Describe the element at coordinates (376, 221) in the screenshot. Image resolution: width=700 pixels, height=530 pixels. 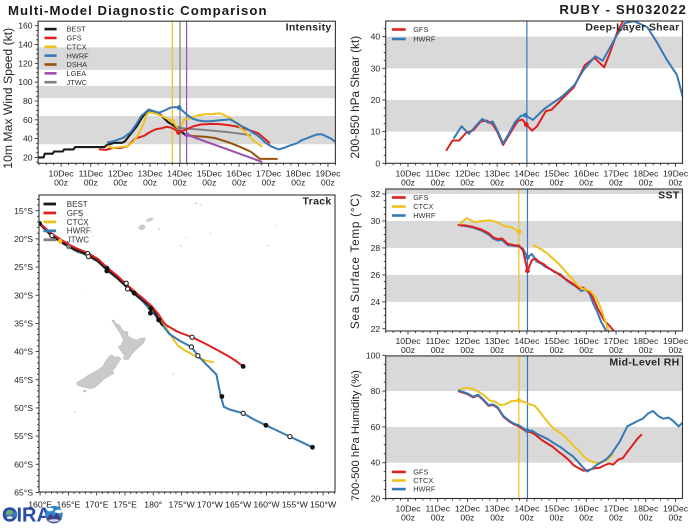
I see `svg-text: 30` at that location.